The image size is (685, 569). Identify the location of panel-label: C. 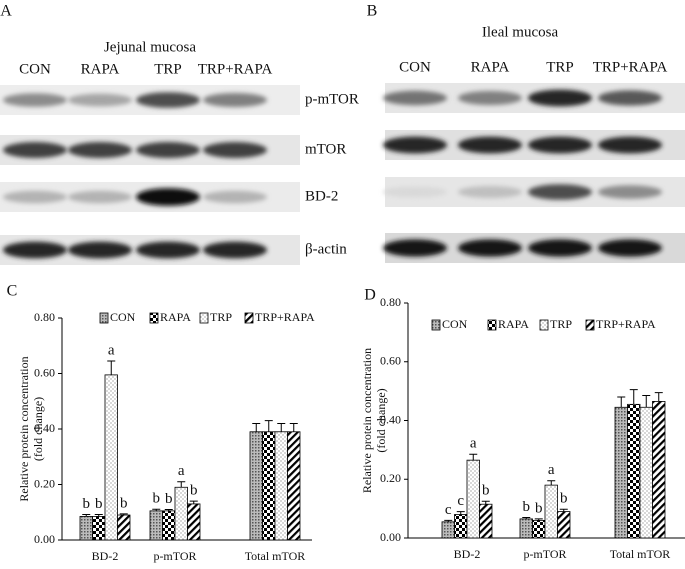
(12, 291).